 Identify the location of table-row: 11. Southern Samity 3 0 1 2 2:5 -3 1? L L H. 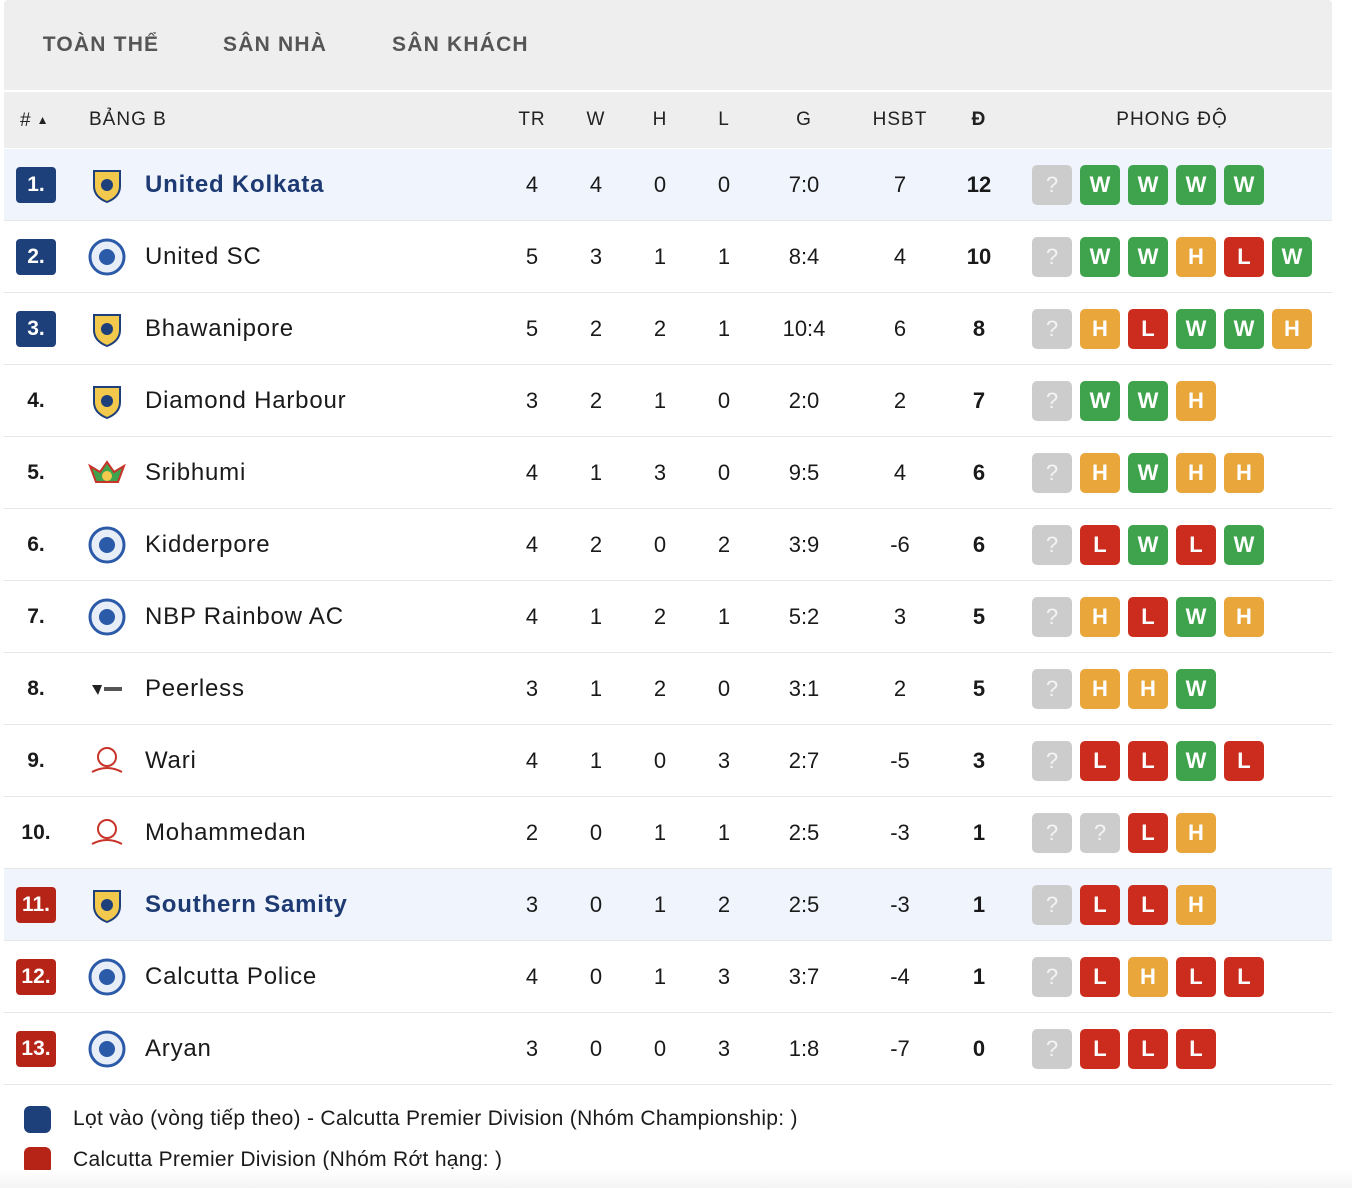
(668, 905).